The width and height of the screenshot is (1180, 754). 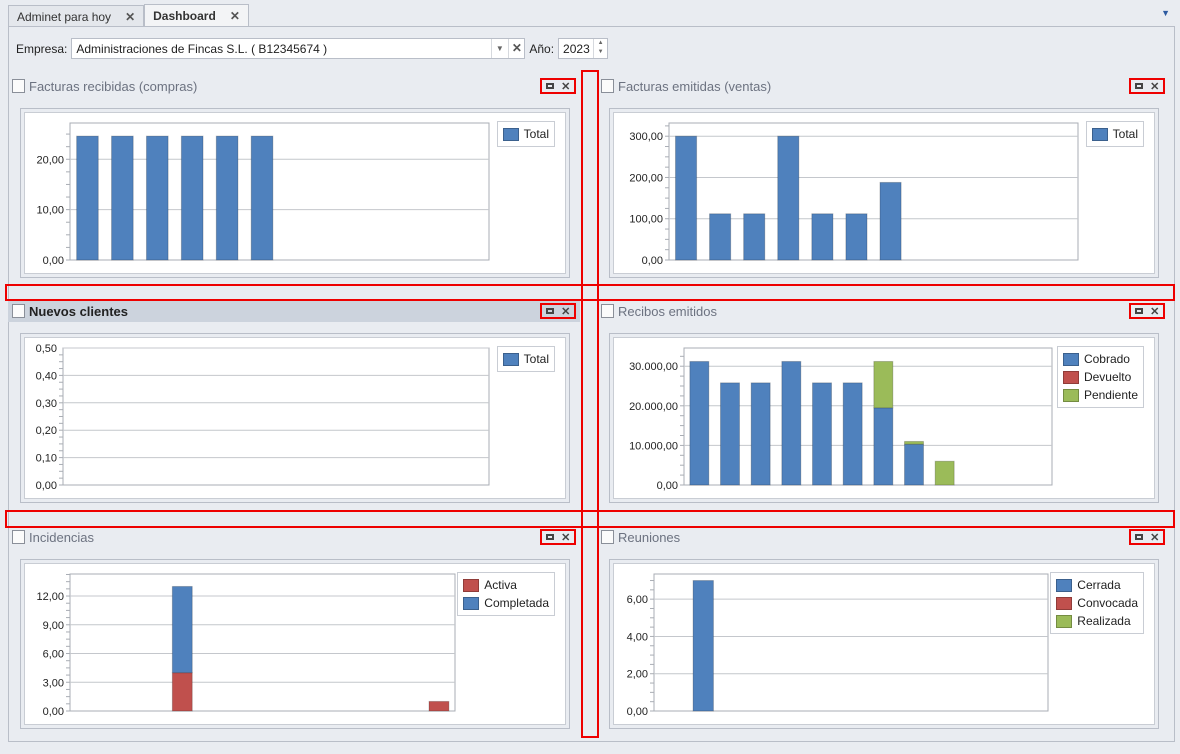 What do you see at coordinates (883, 86) in the screenshot?
I see `panel-header: Facturas emitidas (ventas) ✕` at bounding box center [883, 86].